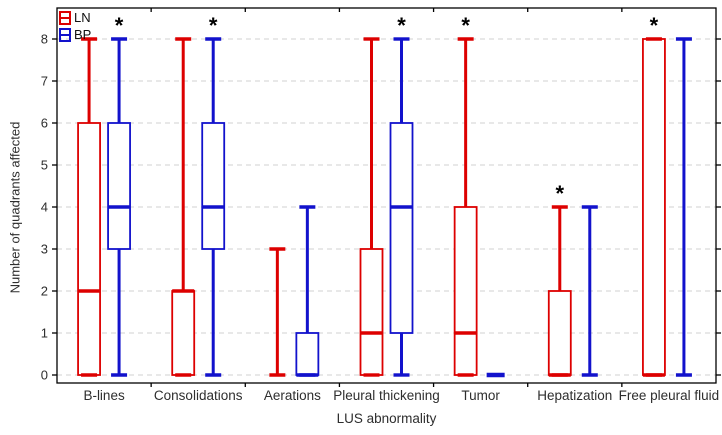 The width and height of the screenshot is (722, 435). I want to click on bp-boxplot-swatch-icon, so click(65, 34).